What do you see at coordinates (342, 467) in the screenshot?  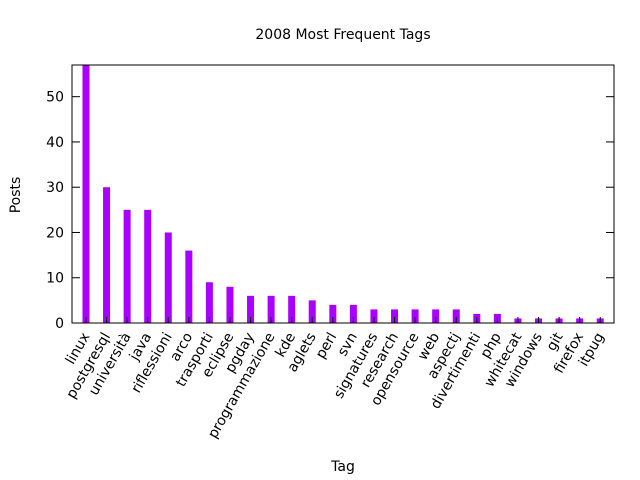 I see `x-axis-label: Tag` at bounding box center [342, 467].